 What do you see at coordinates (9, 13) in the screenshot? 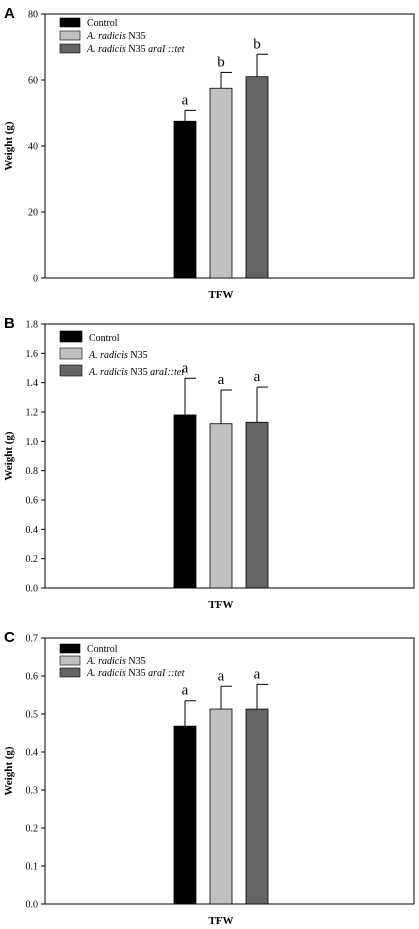
I see `panel-letter: A` at bounding box center [9, 13].